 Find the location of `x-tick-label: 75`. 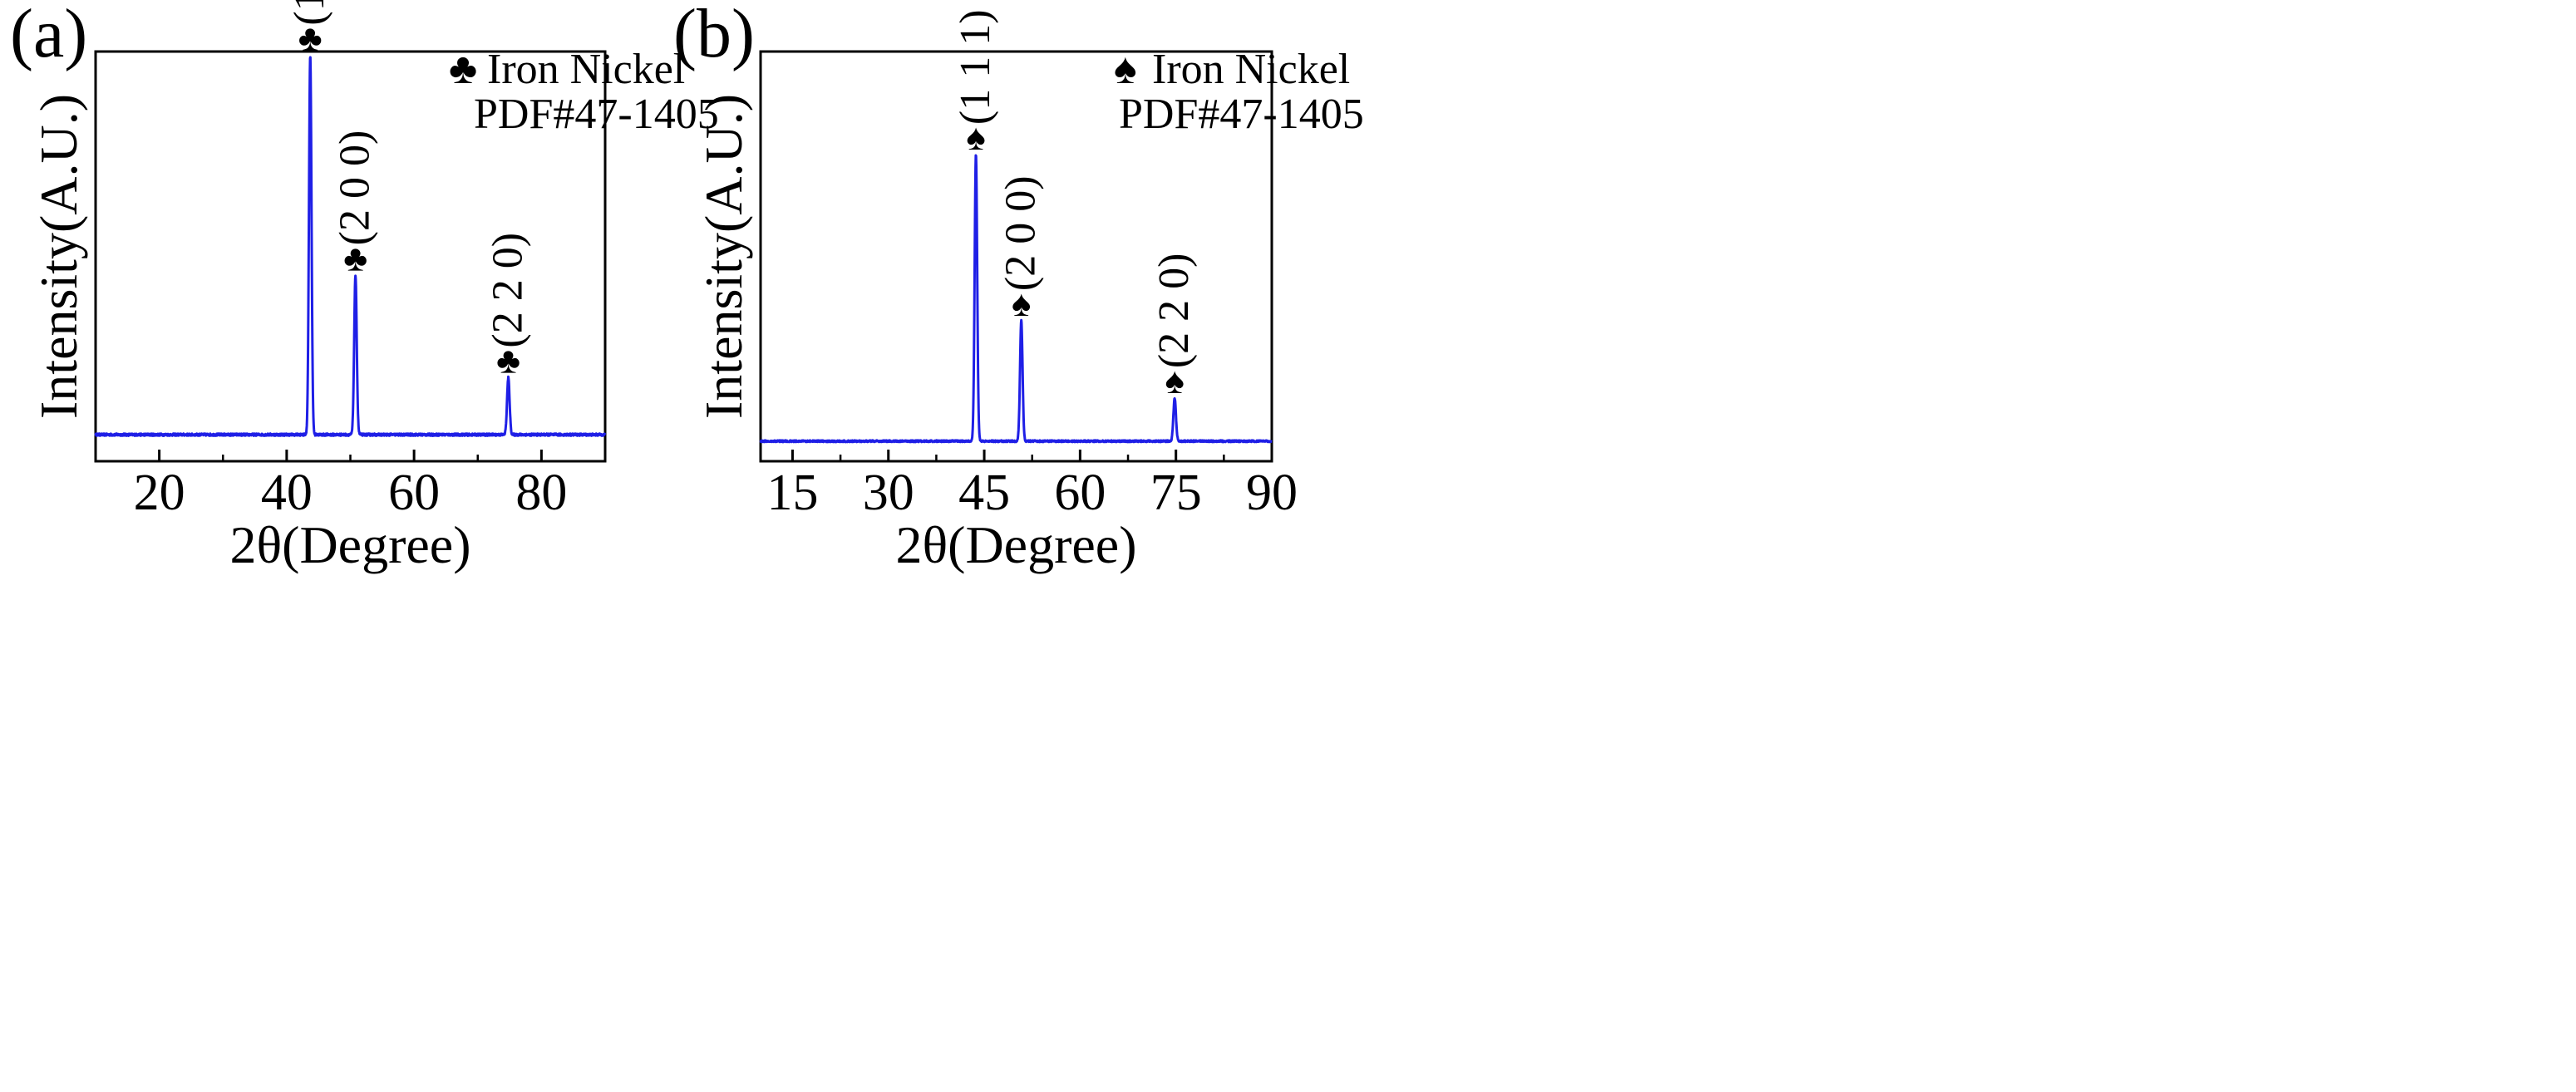

x-tick-label: 75 is located at coordinates (1176, 493).